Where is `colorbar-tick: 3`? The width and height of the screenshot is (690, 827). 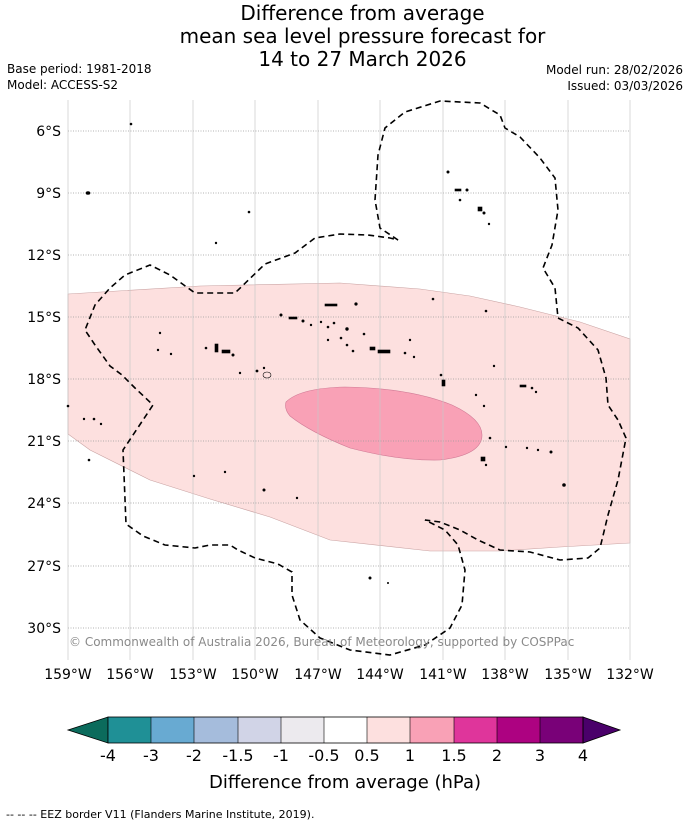
colorbar-tick: 3 is located at coordinates (540, 755).